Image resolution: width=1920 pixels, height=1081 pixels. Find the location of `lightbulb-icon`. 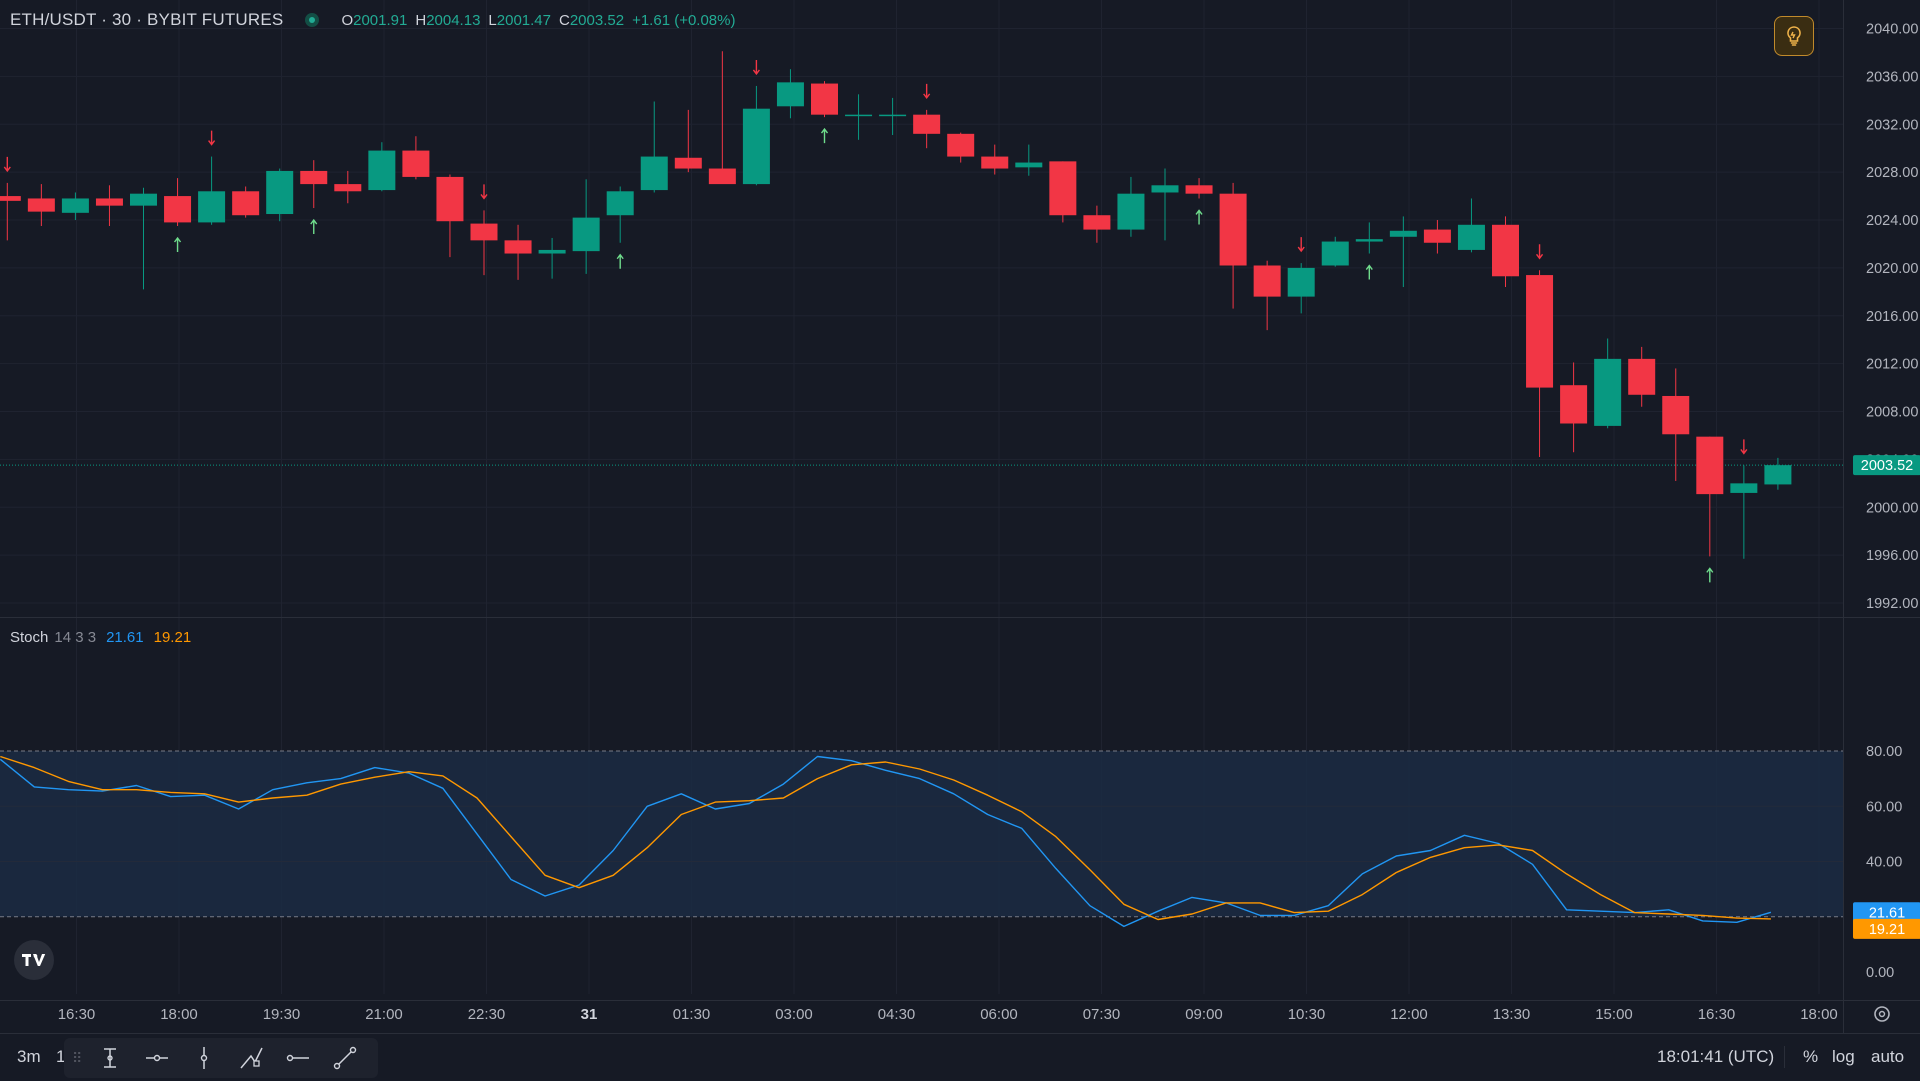

lightbulb-icon is located at coordinates (1794, 36).